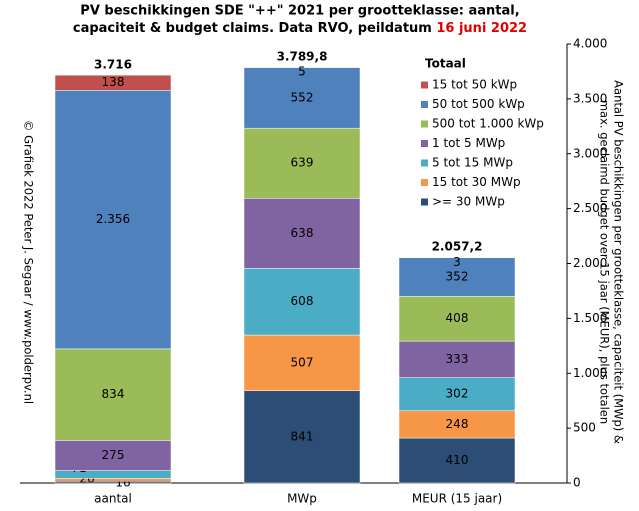  What do you see at coordinates (457, 424) in the screenshot?
I see `data-label: 248` at bounding box center [457, 424].